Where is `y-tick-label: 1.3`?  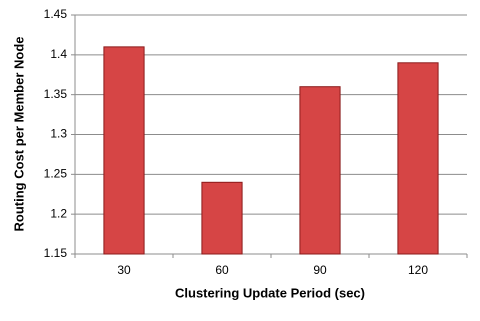
y-tick-label: 1.3 is located at coordinates (58, 134).